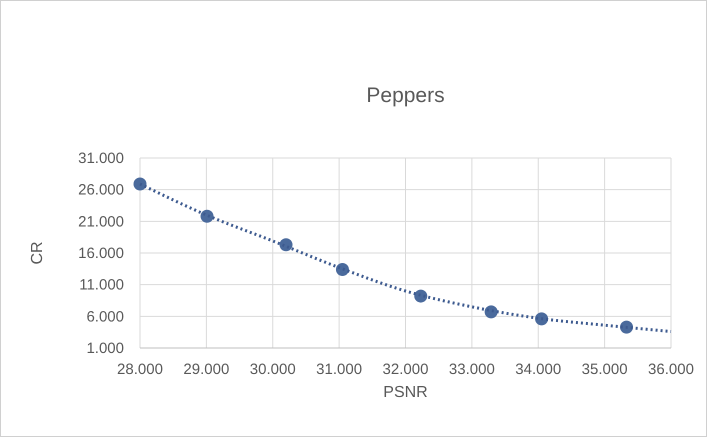  Describe the element at coordinates (671, 369) in the screenshot. I see `x-tick-label: 36.000` at that location.